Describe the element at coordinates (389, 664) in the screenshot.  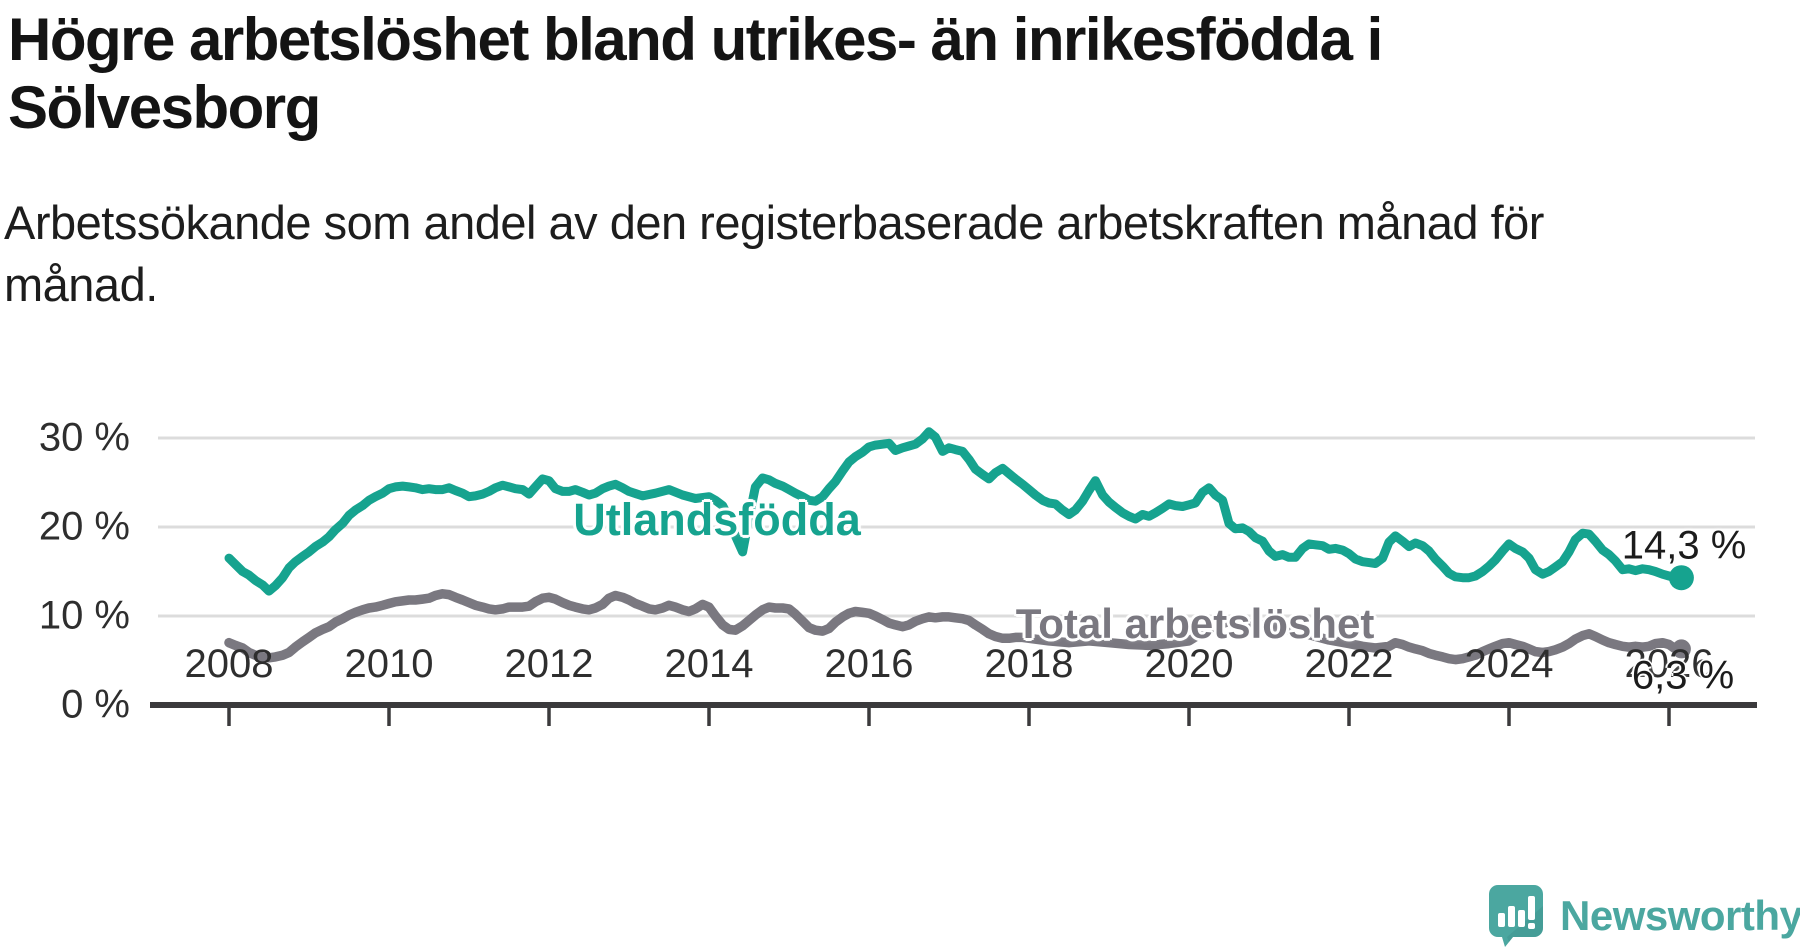
I see `x-axis-label: 2010` at that location.